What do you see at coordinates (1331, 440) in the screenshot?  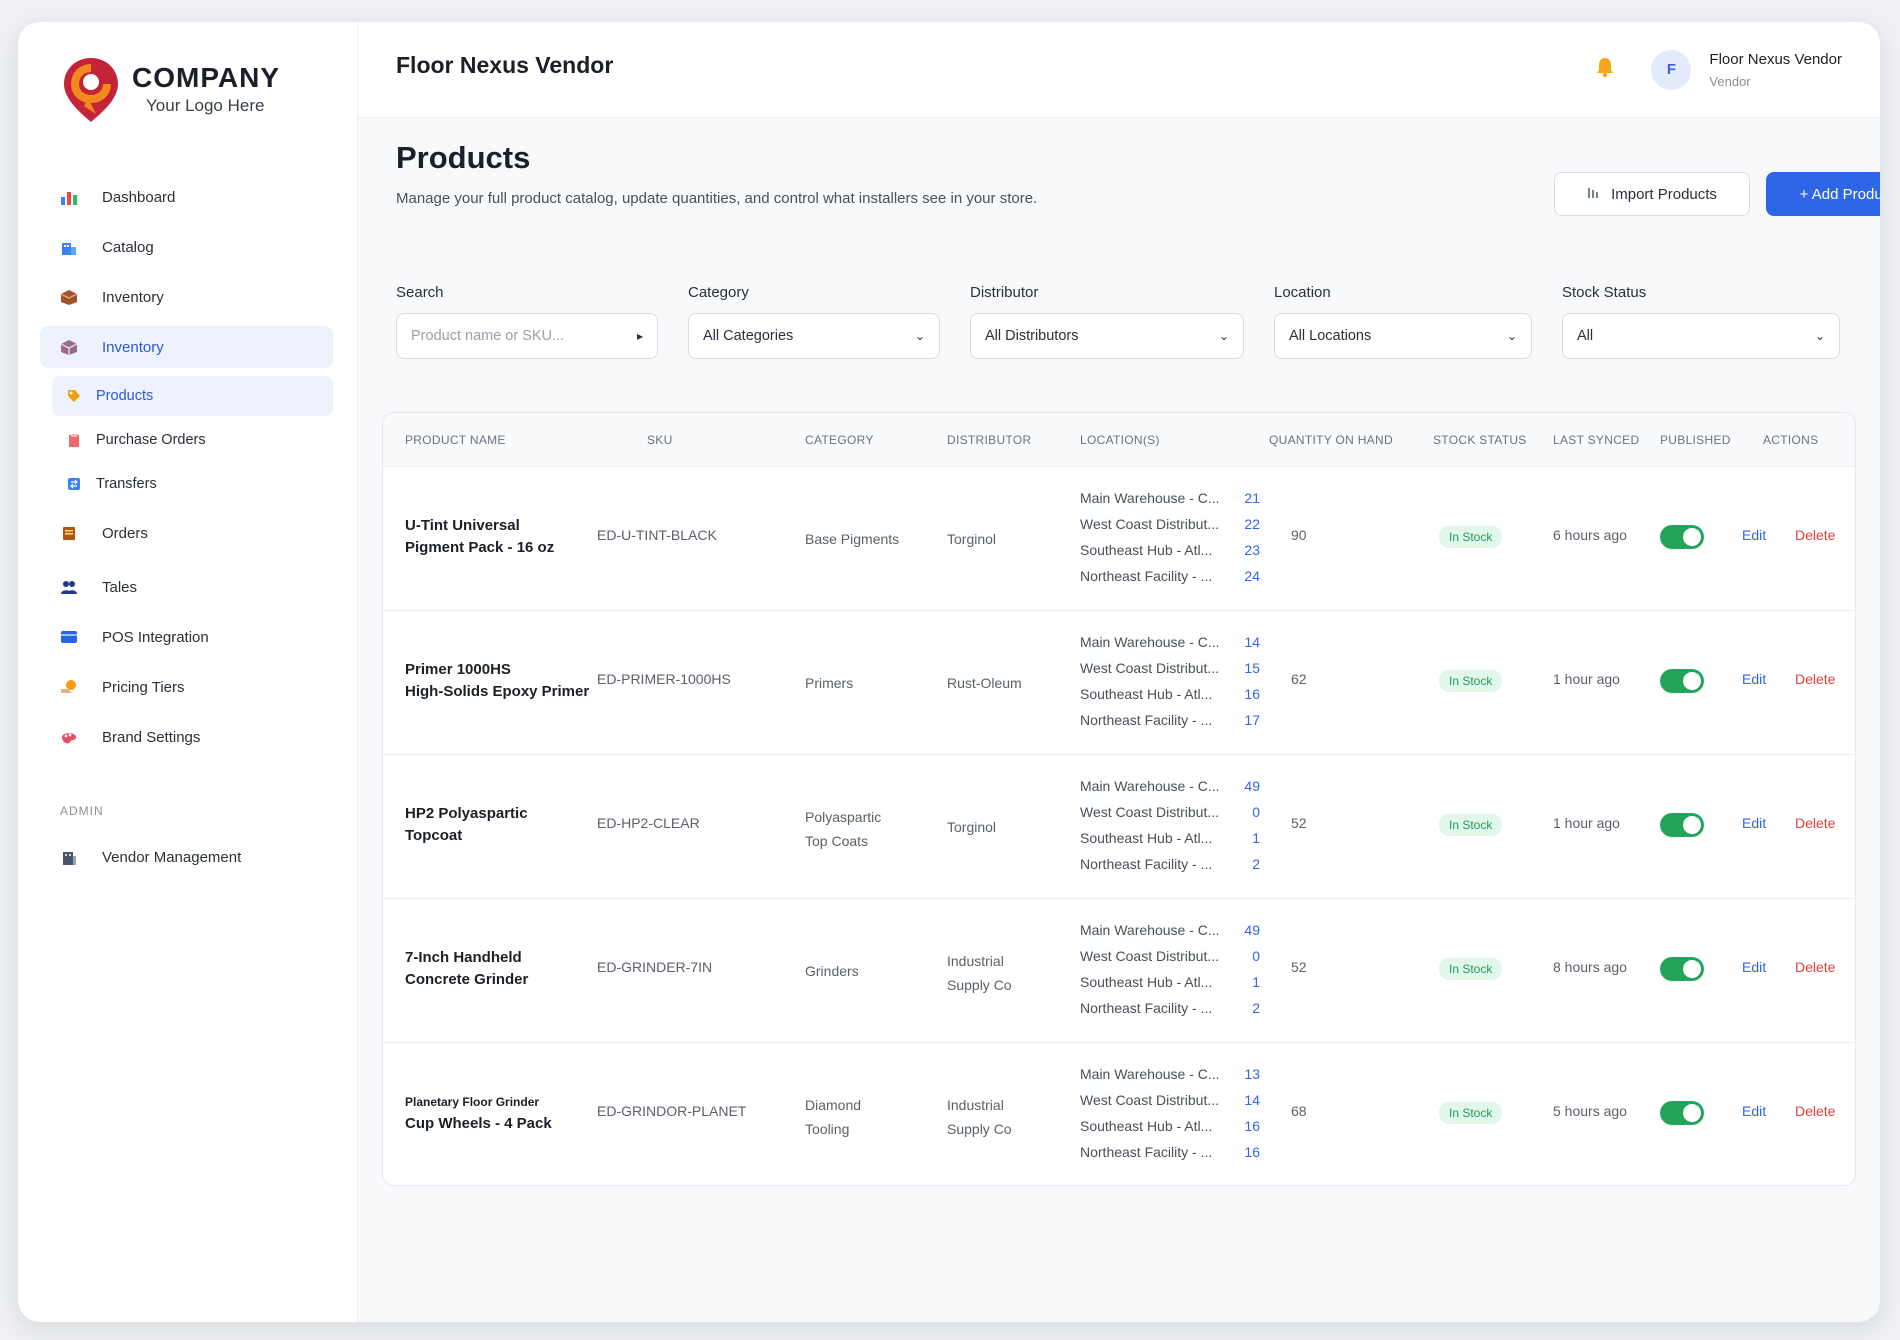 I see `col-quantity: QUANTITY ON HAND` at bounding box center [1331, 440].